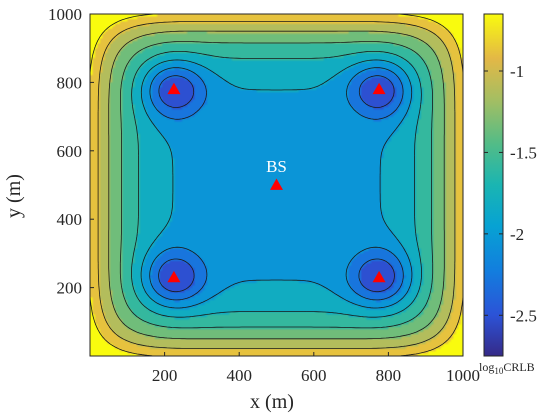 This screenshot has width=545, height=419. Describe the element at coordinates (165, 375) in the screenshot. I see `x-tick-label: 200` at that location.